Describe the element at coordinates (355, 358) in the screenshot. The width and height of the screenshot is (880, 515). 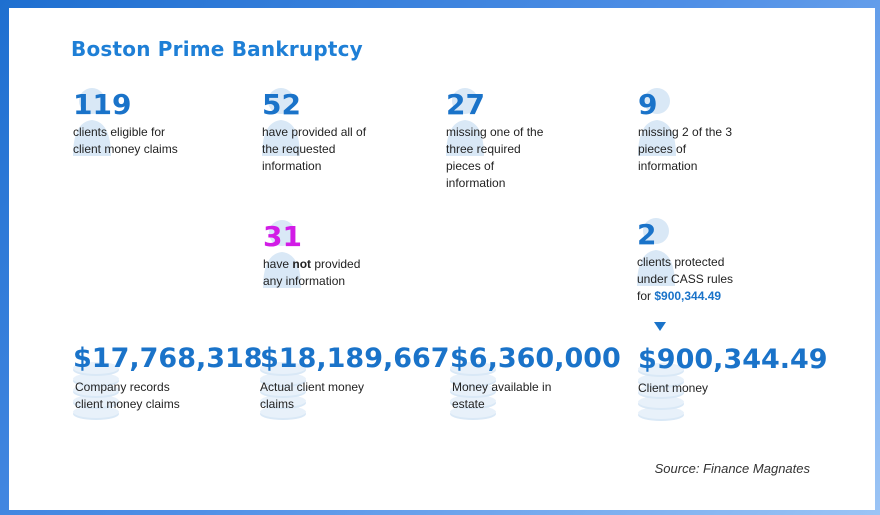
I see `money-amount: $18,189,667` at that location.